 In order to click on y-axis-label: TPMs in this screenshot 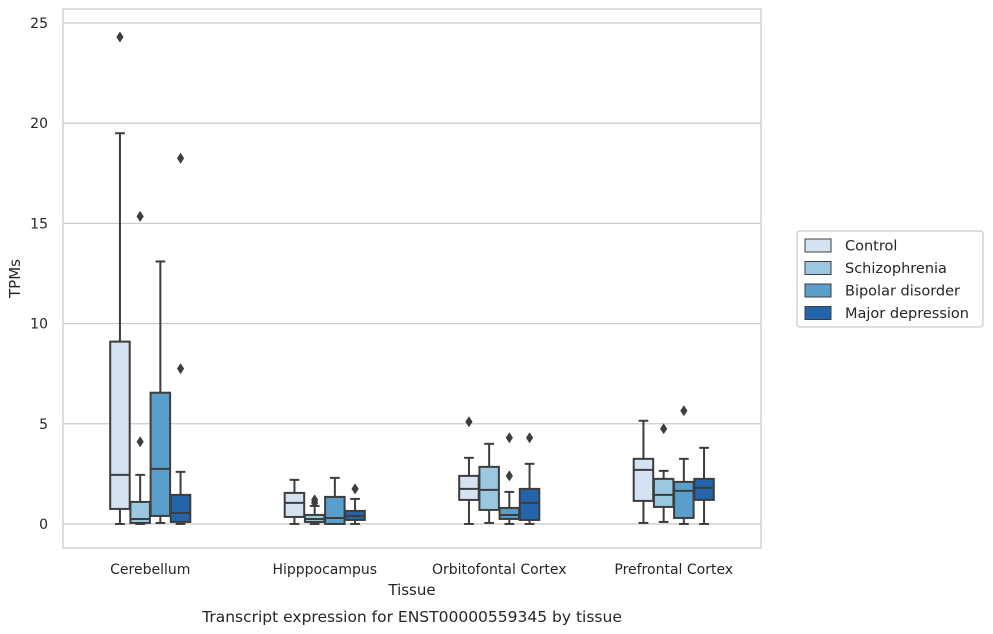, I will do `click(15, 279)`.